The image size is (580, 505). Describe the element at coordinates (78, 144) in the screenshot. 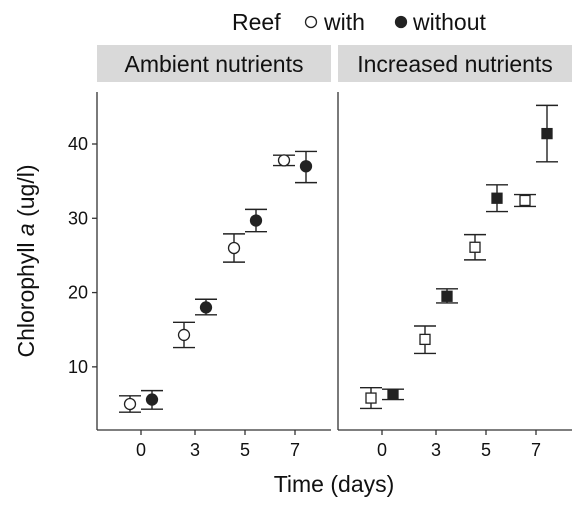

I see `y-tick-label: 40` at that location.